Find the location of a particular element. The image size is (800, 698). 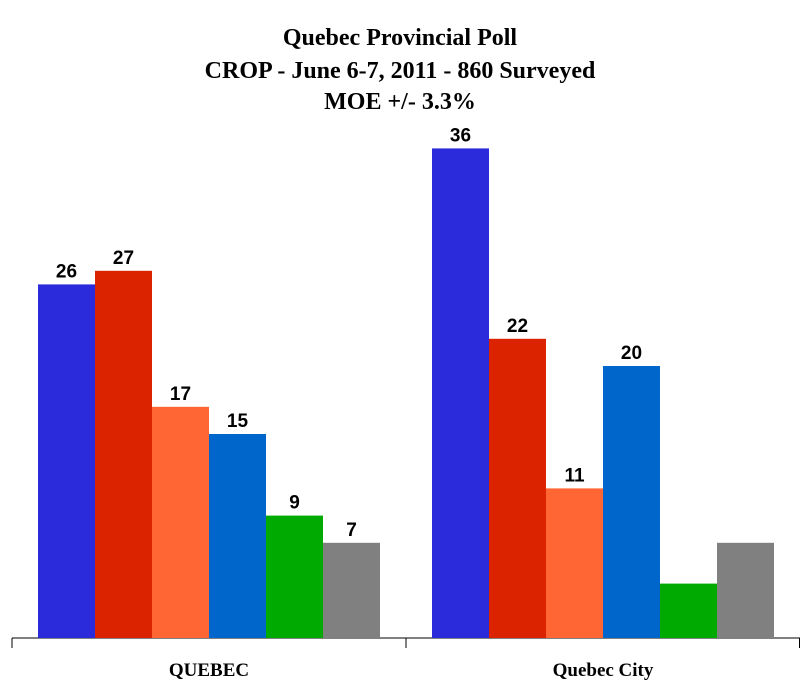

chart-title: Quebec Provincial Poll is located at coordinates (400, 38).